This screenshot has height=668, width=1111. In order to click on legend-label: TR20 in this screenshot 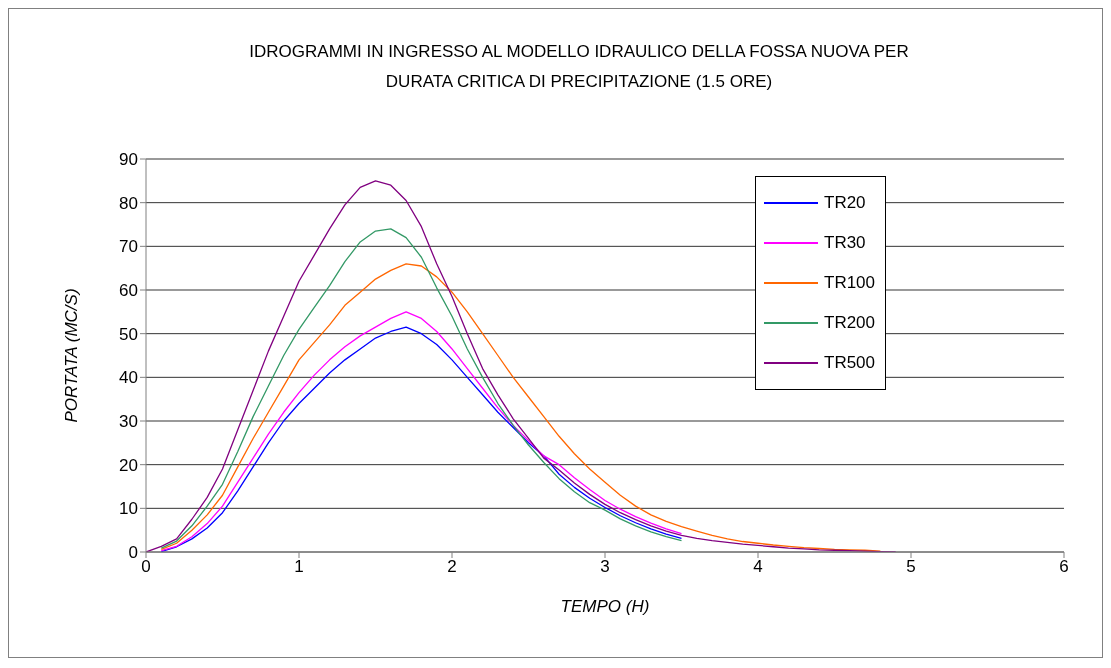, I will do `click(845, 203)`.